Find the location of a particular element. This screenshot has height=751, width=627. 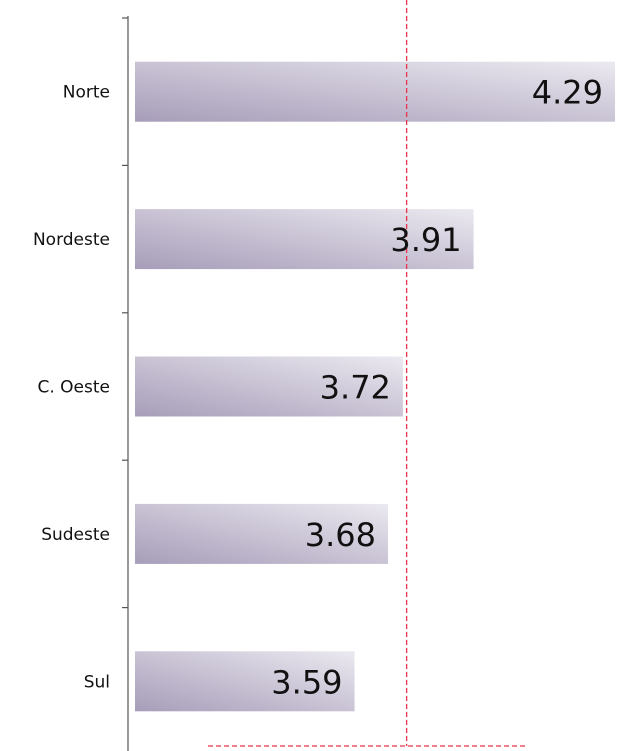

value-label: 3.91 is located at coordinates (425, 240).